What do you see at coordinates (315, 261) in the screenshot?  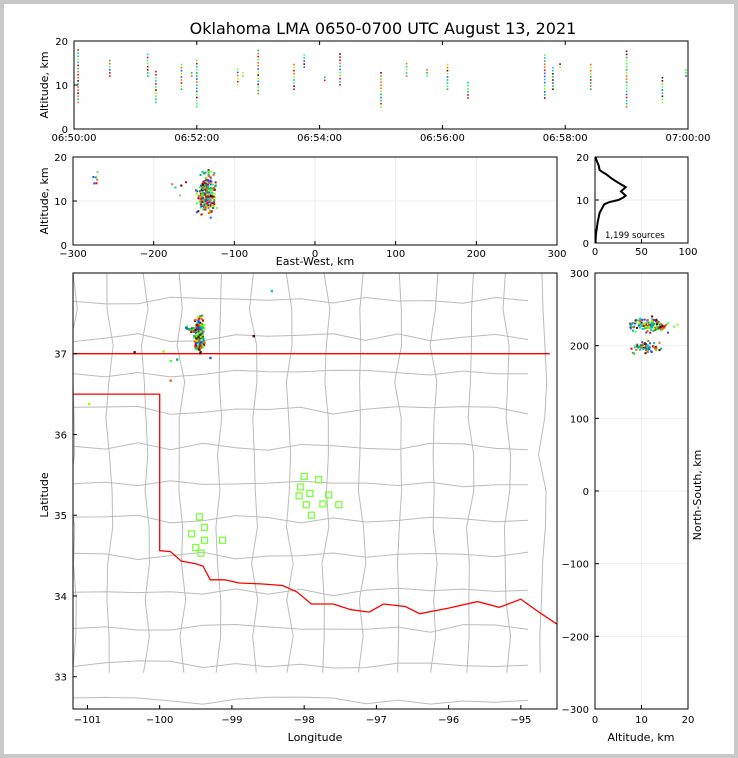 I see `eastwest-xlabel: East-West, km` at bounding box center [315, 261].